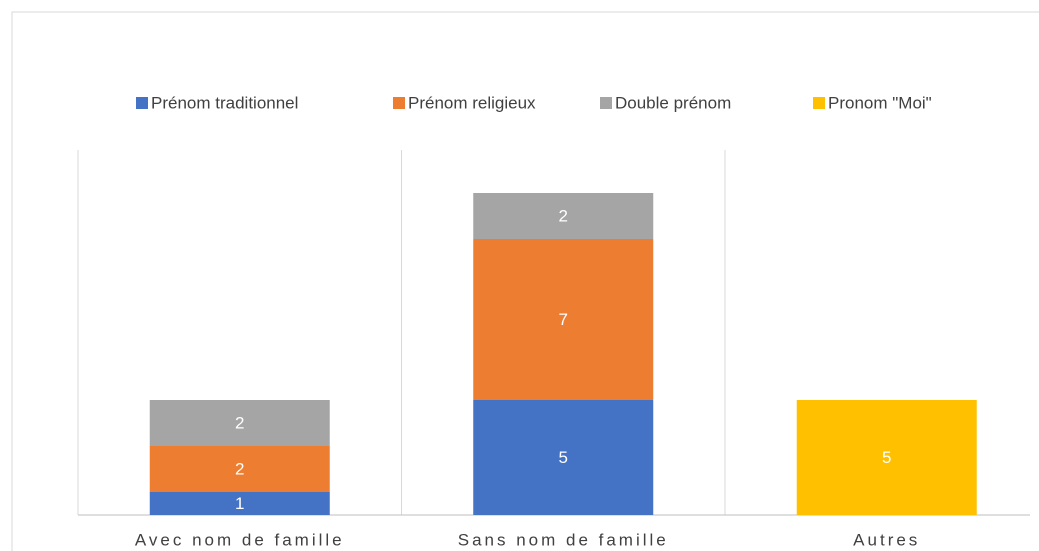 This screenshot has width=1039, height=551. What do you see at coordinates (673, 102) in the screenshot?
I see `legend-label: Double prénom` at bounding box center [673, 102].